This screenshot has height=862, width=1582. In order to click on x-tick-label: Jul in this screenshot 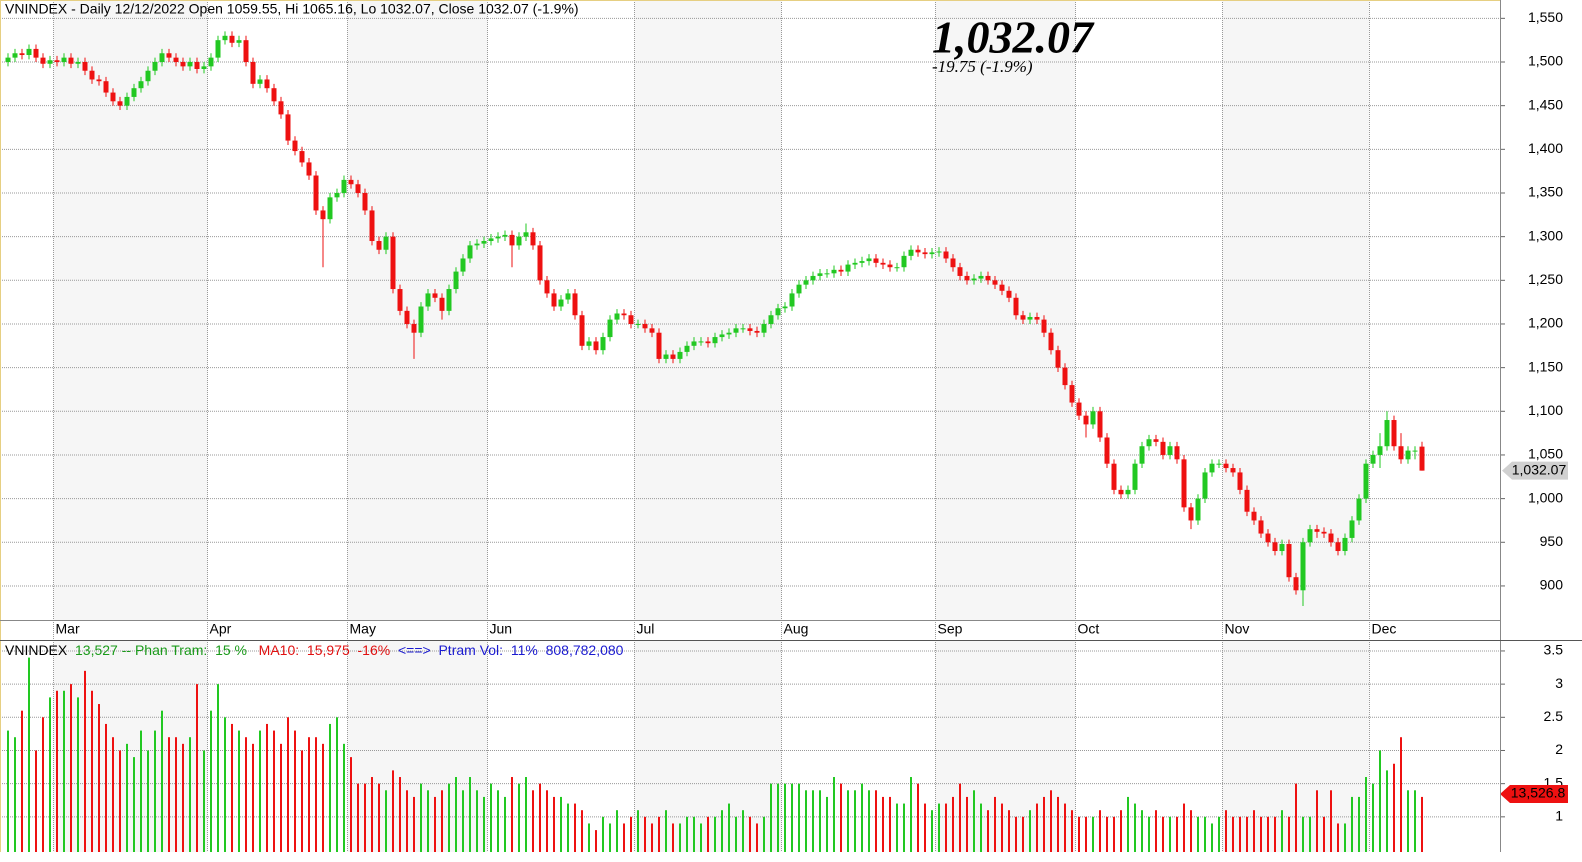, I will do `click(646, 629)`.